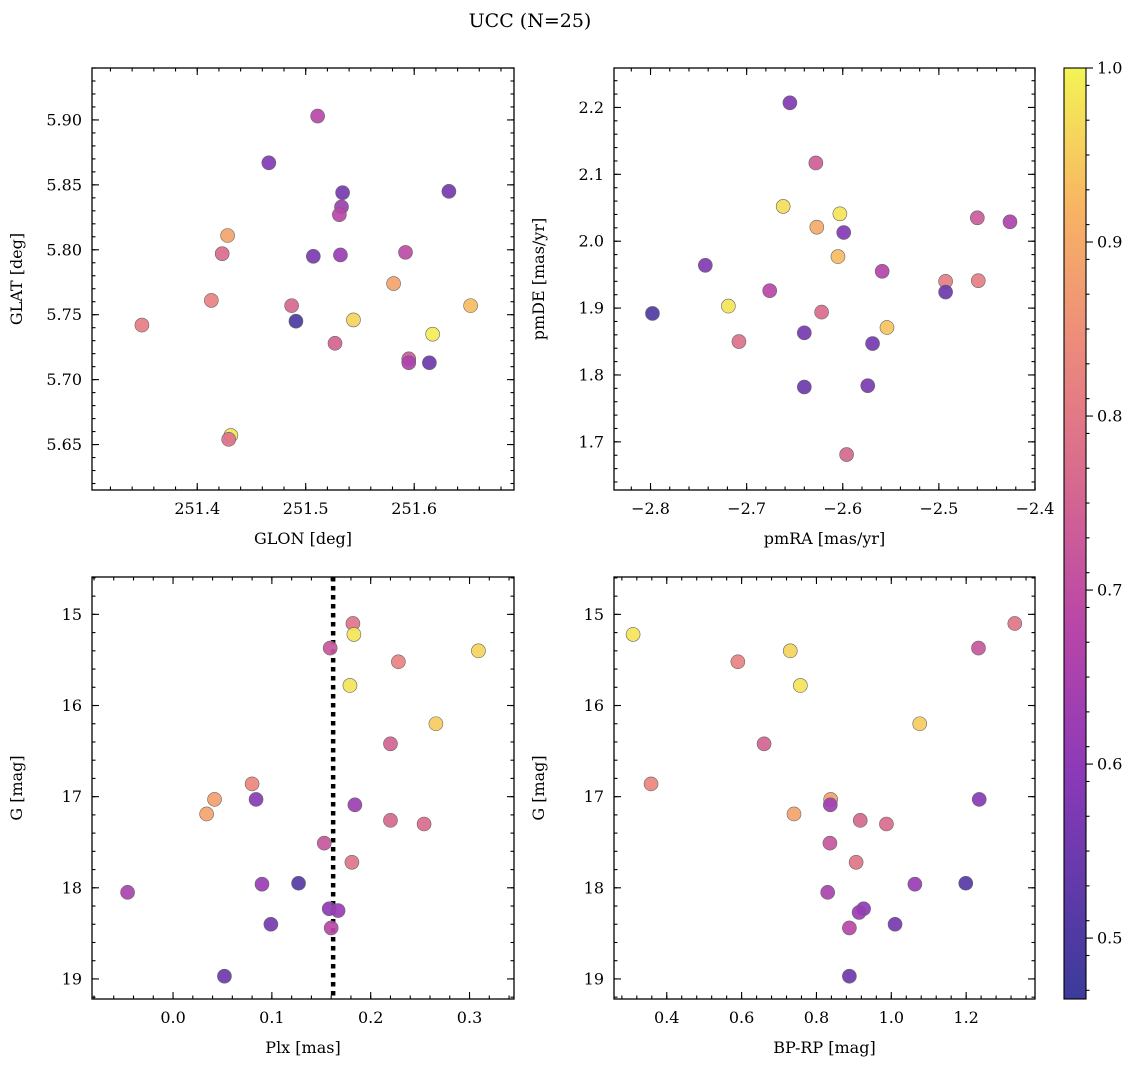 The image size is (1136, 1067). What do you see at coordinates (303, 538) in the screenshot?
I see `x-axis-label: GLON [deg]` at bounding box center [303, 538].